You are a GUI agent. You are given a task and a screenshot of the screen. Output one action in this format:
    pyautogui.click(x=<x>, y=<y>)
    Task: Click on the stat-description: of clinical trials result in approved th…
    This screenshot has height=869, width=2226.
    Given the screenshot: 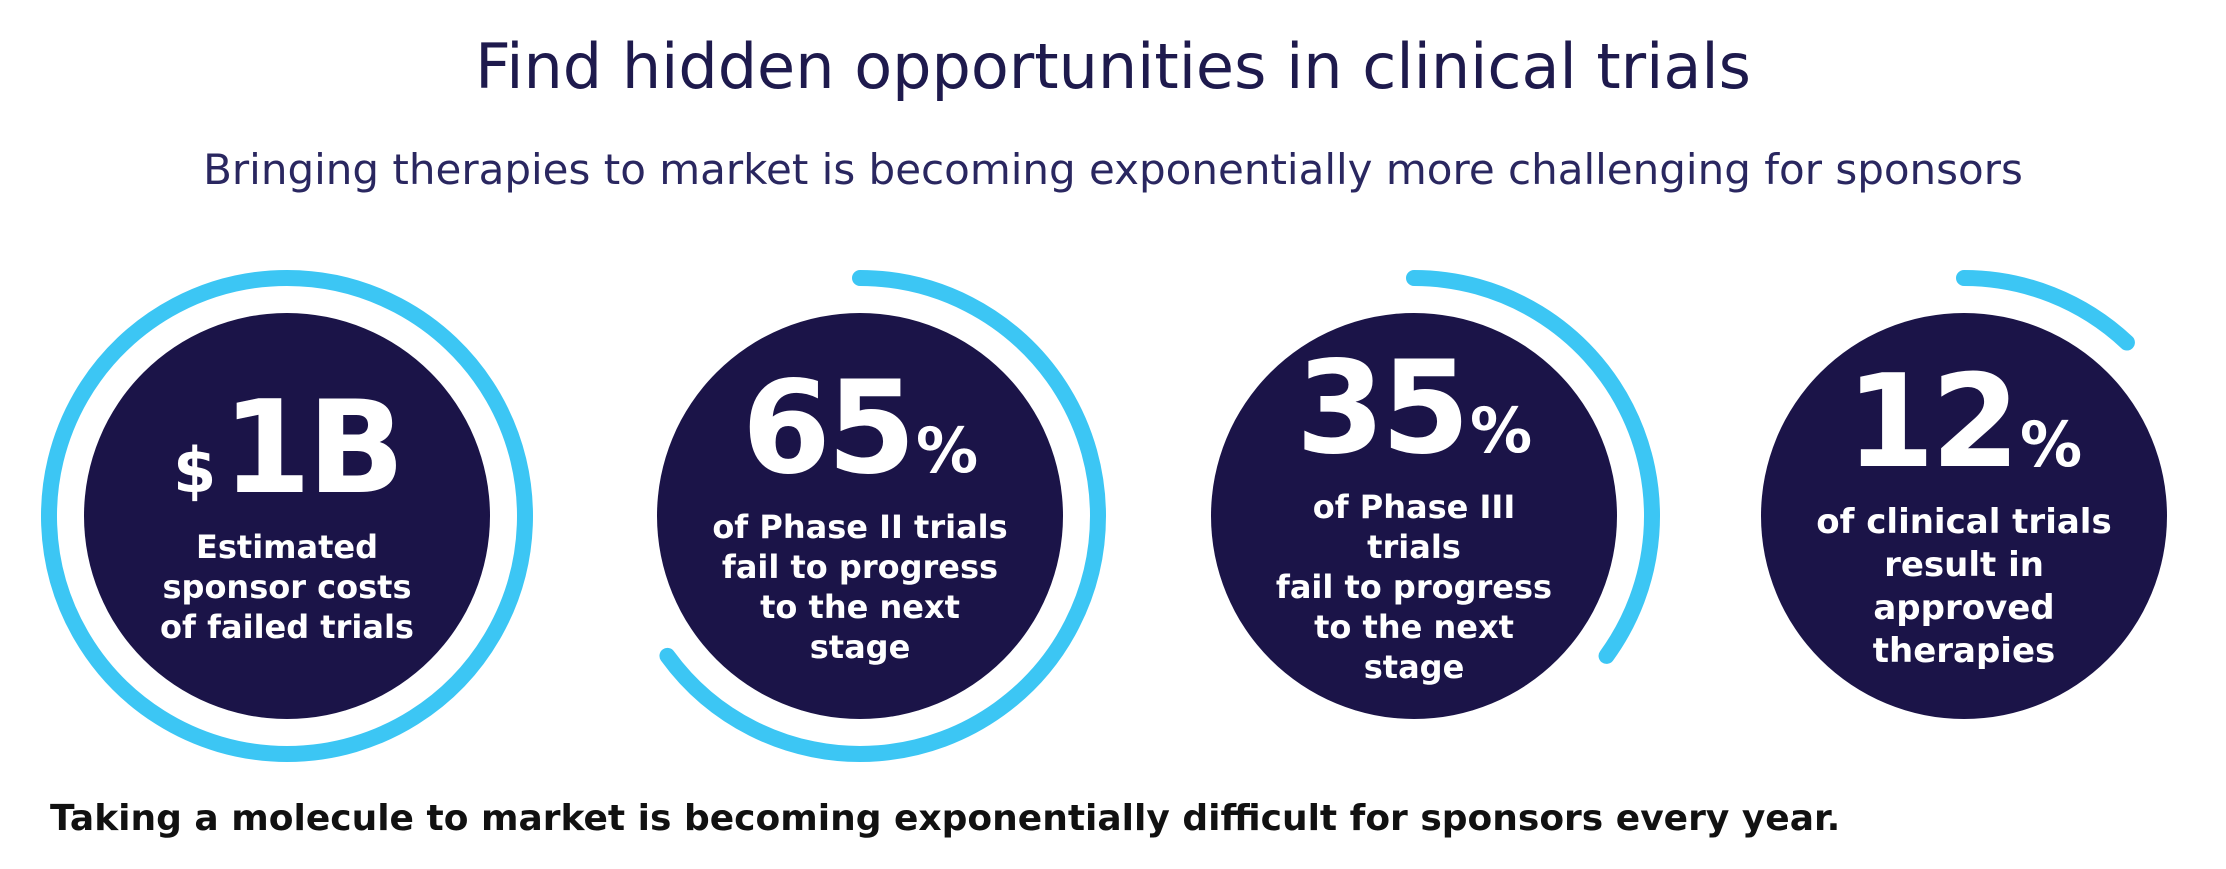 What is the action you would take?
    pyautogui.click(x=1964, y=587)
    